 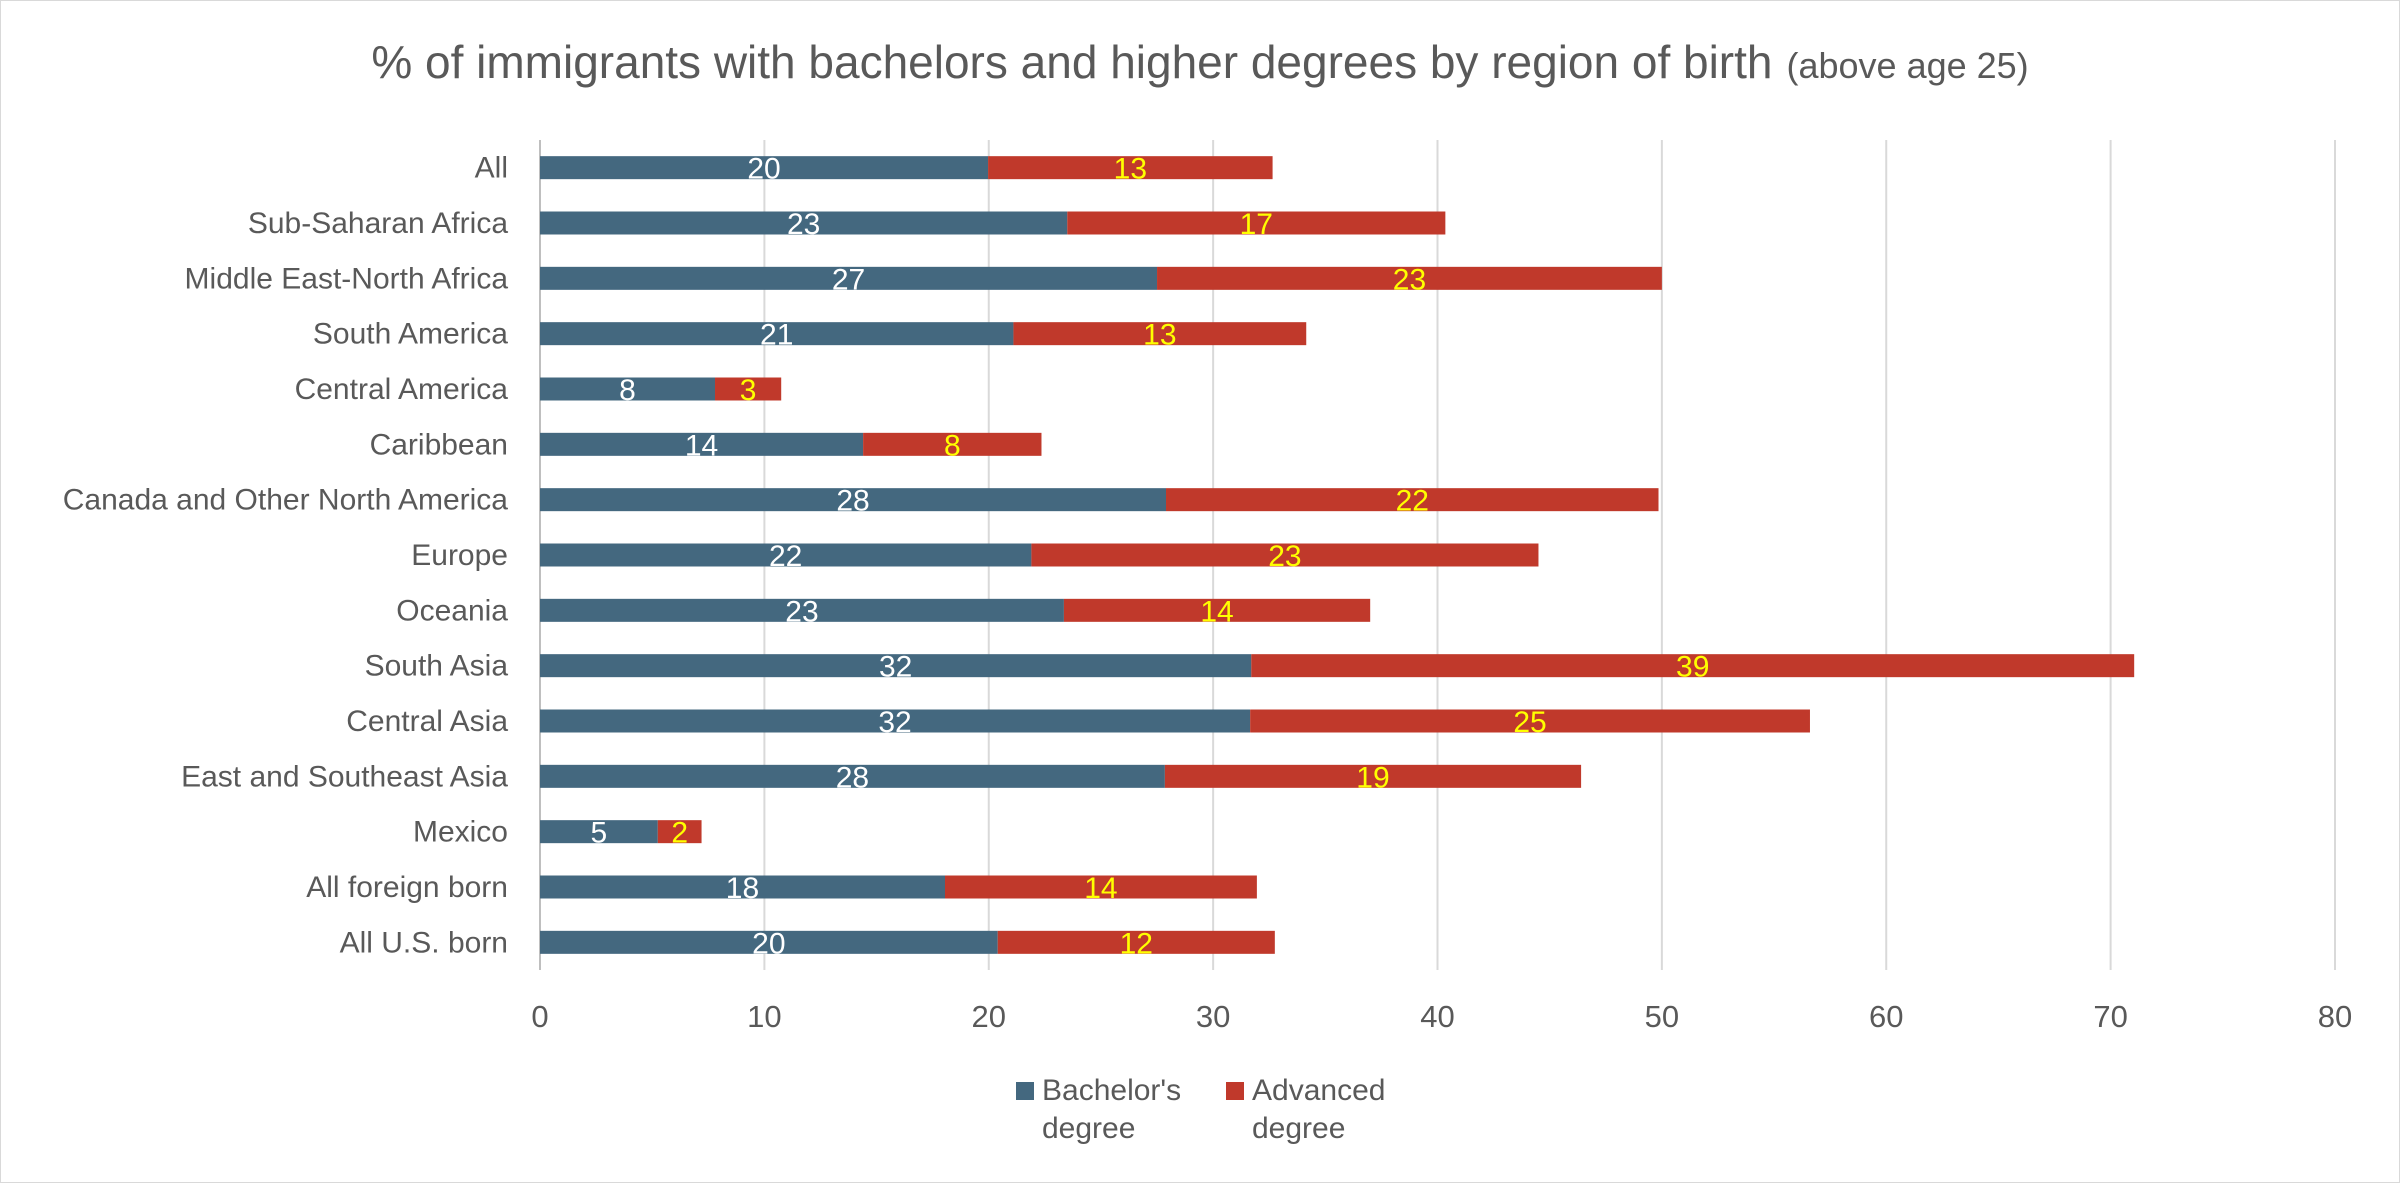 I want to click on data-label-advanced: 2, so click(x=679, y=833).